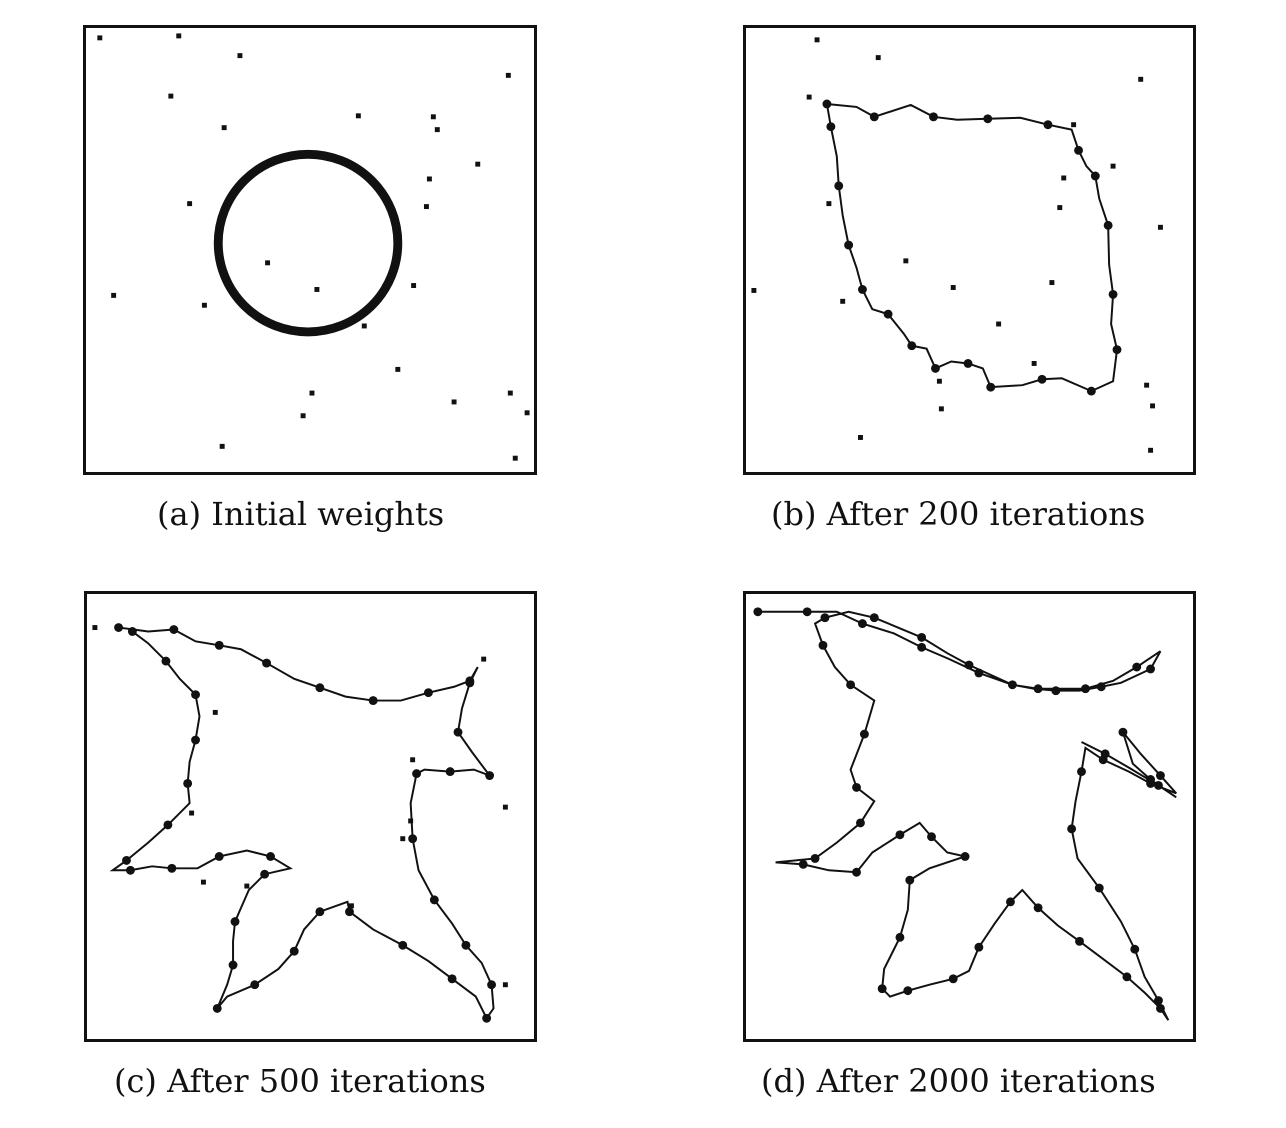 The image size is (1286, 1128). Describe the element at coordinates (301, 514) in the screenshot. I see `caption-a: (a) Initial weights` at that location.